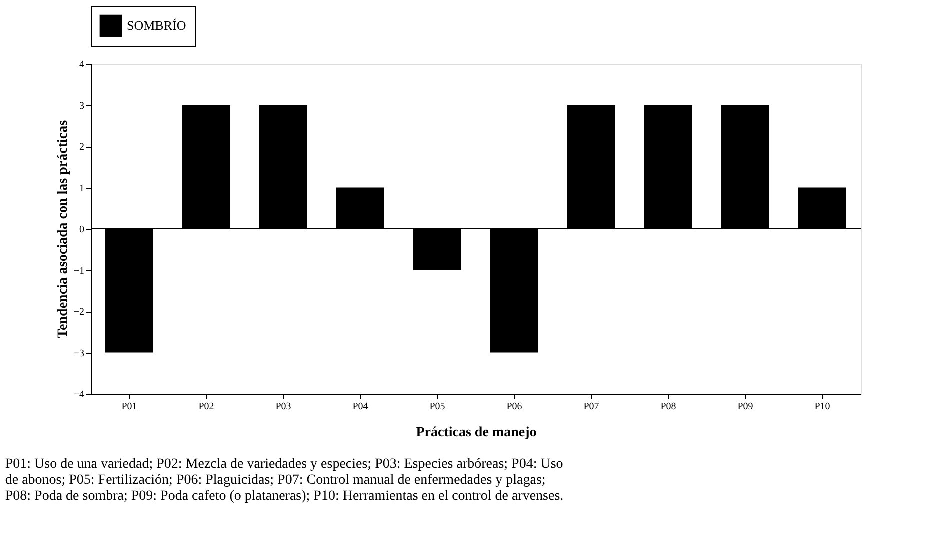 The width and height of the screenshot is (944, 537). Describe the element at coordinates (206, 407) in the screenshot. I see `x-tick-label: P02` at that location.